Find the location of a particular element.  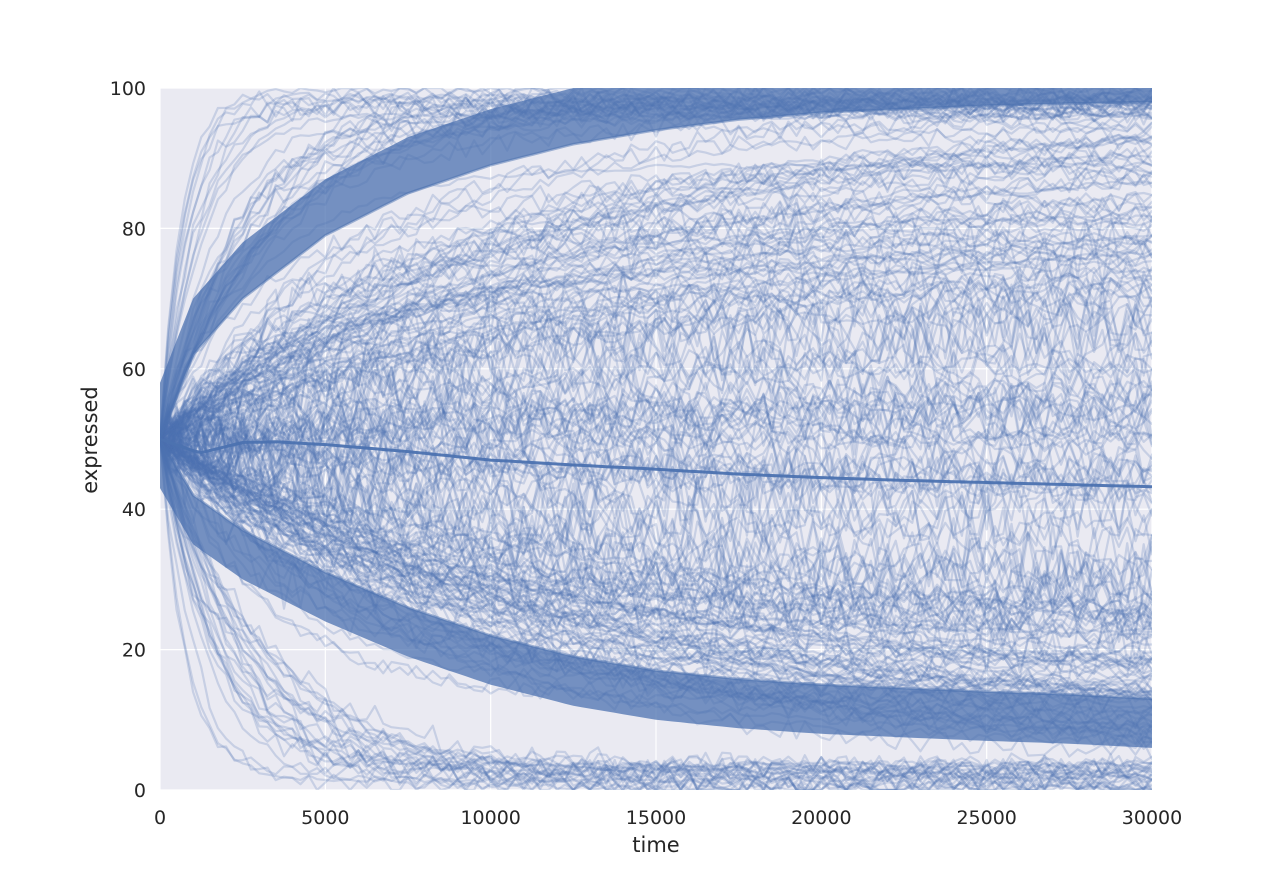

y-tick-label: 60 is located at coordinates (134, 370).